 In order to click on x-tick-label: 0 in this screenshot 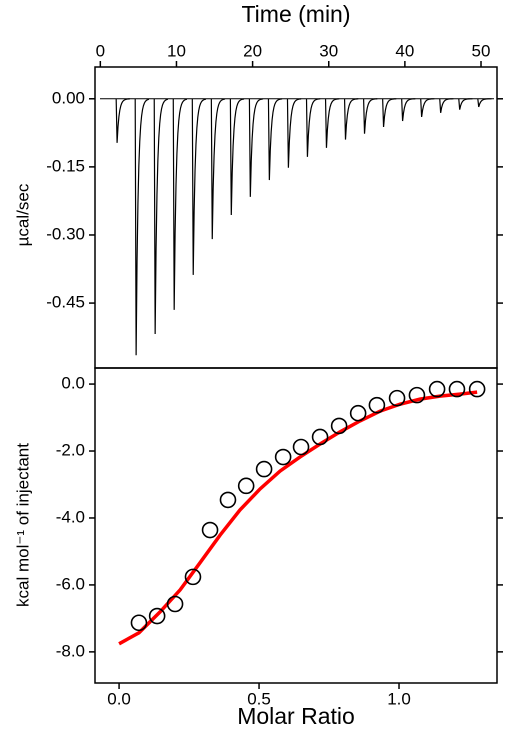, I will do `click(100, 50)`.